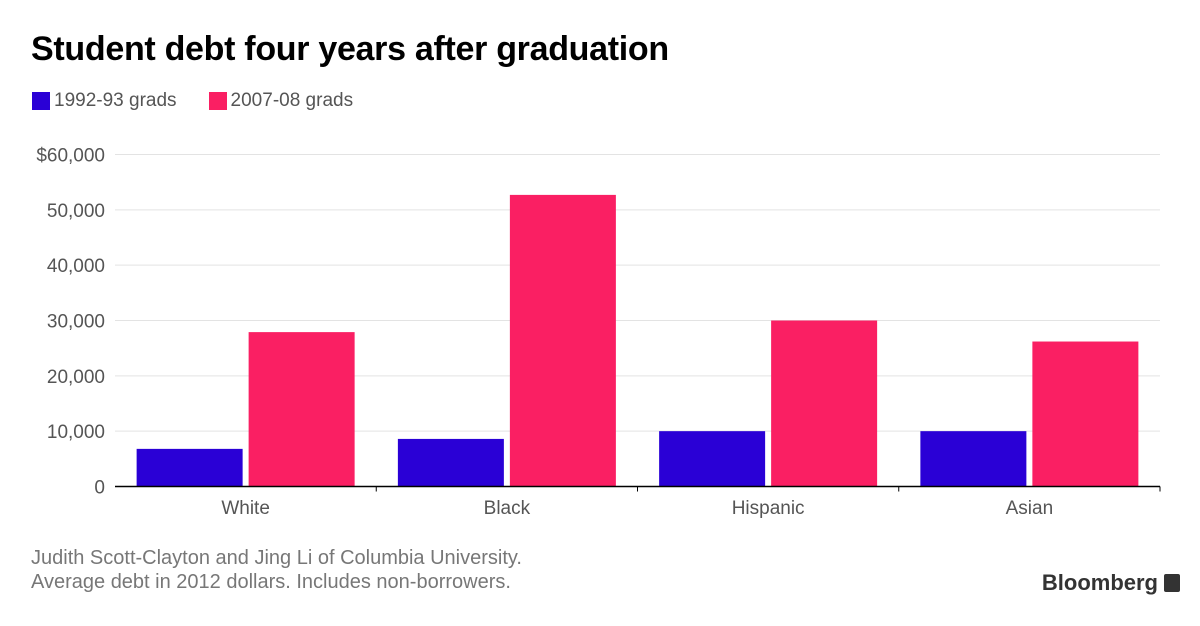 The image size is (1200, 626). Describe the element at coordinates (41, 101) in the screenshot. I see `legend-swatch-1992` at that location.